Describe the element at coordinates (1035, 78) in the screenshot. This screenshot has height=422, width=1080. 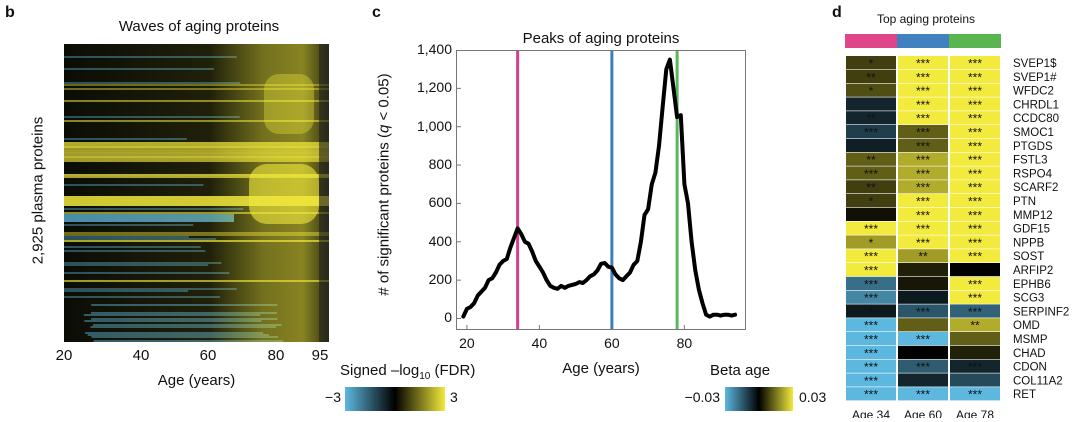
I see `heatmap-d-row-label: SVEP1#` at that location.